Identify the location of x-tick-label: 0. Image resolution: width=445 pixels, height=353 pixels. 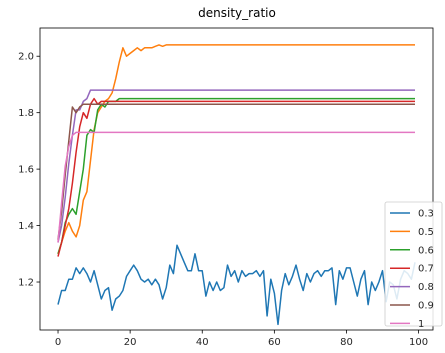
(58, 342).